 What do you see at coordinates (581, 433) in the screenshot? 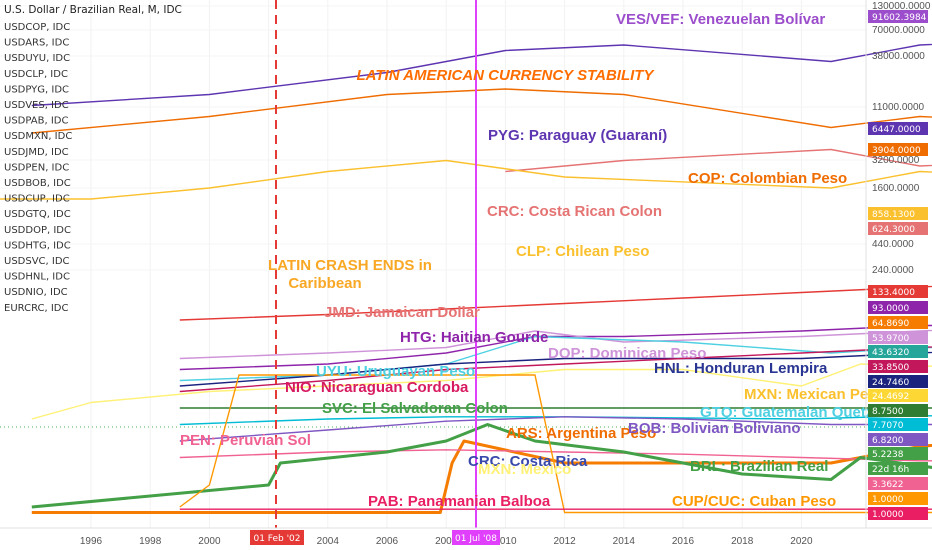
I see `series-label-ars-14: ARS: Argentina Peso` at bounding box center [581, 433].